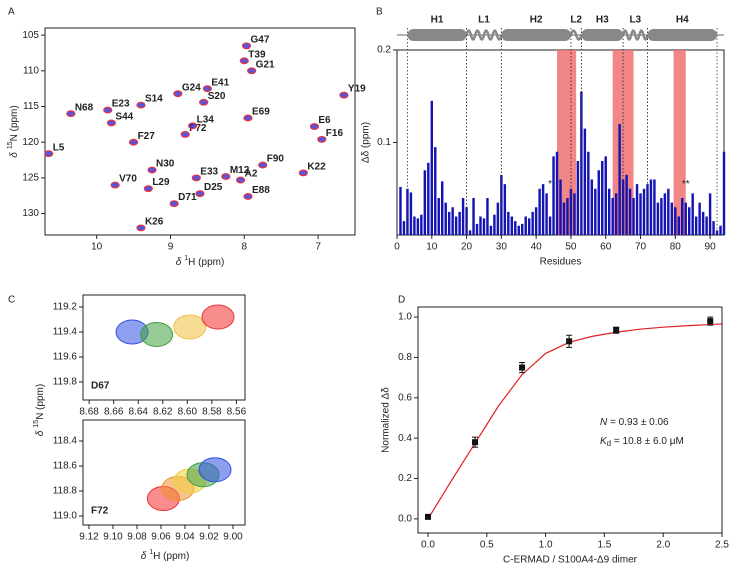 The height and width of the screenshot is (570, 730). Describe the element at coordinates (206, 119) in the screenshot. I see `peak-label: L34` at that location.